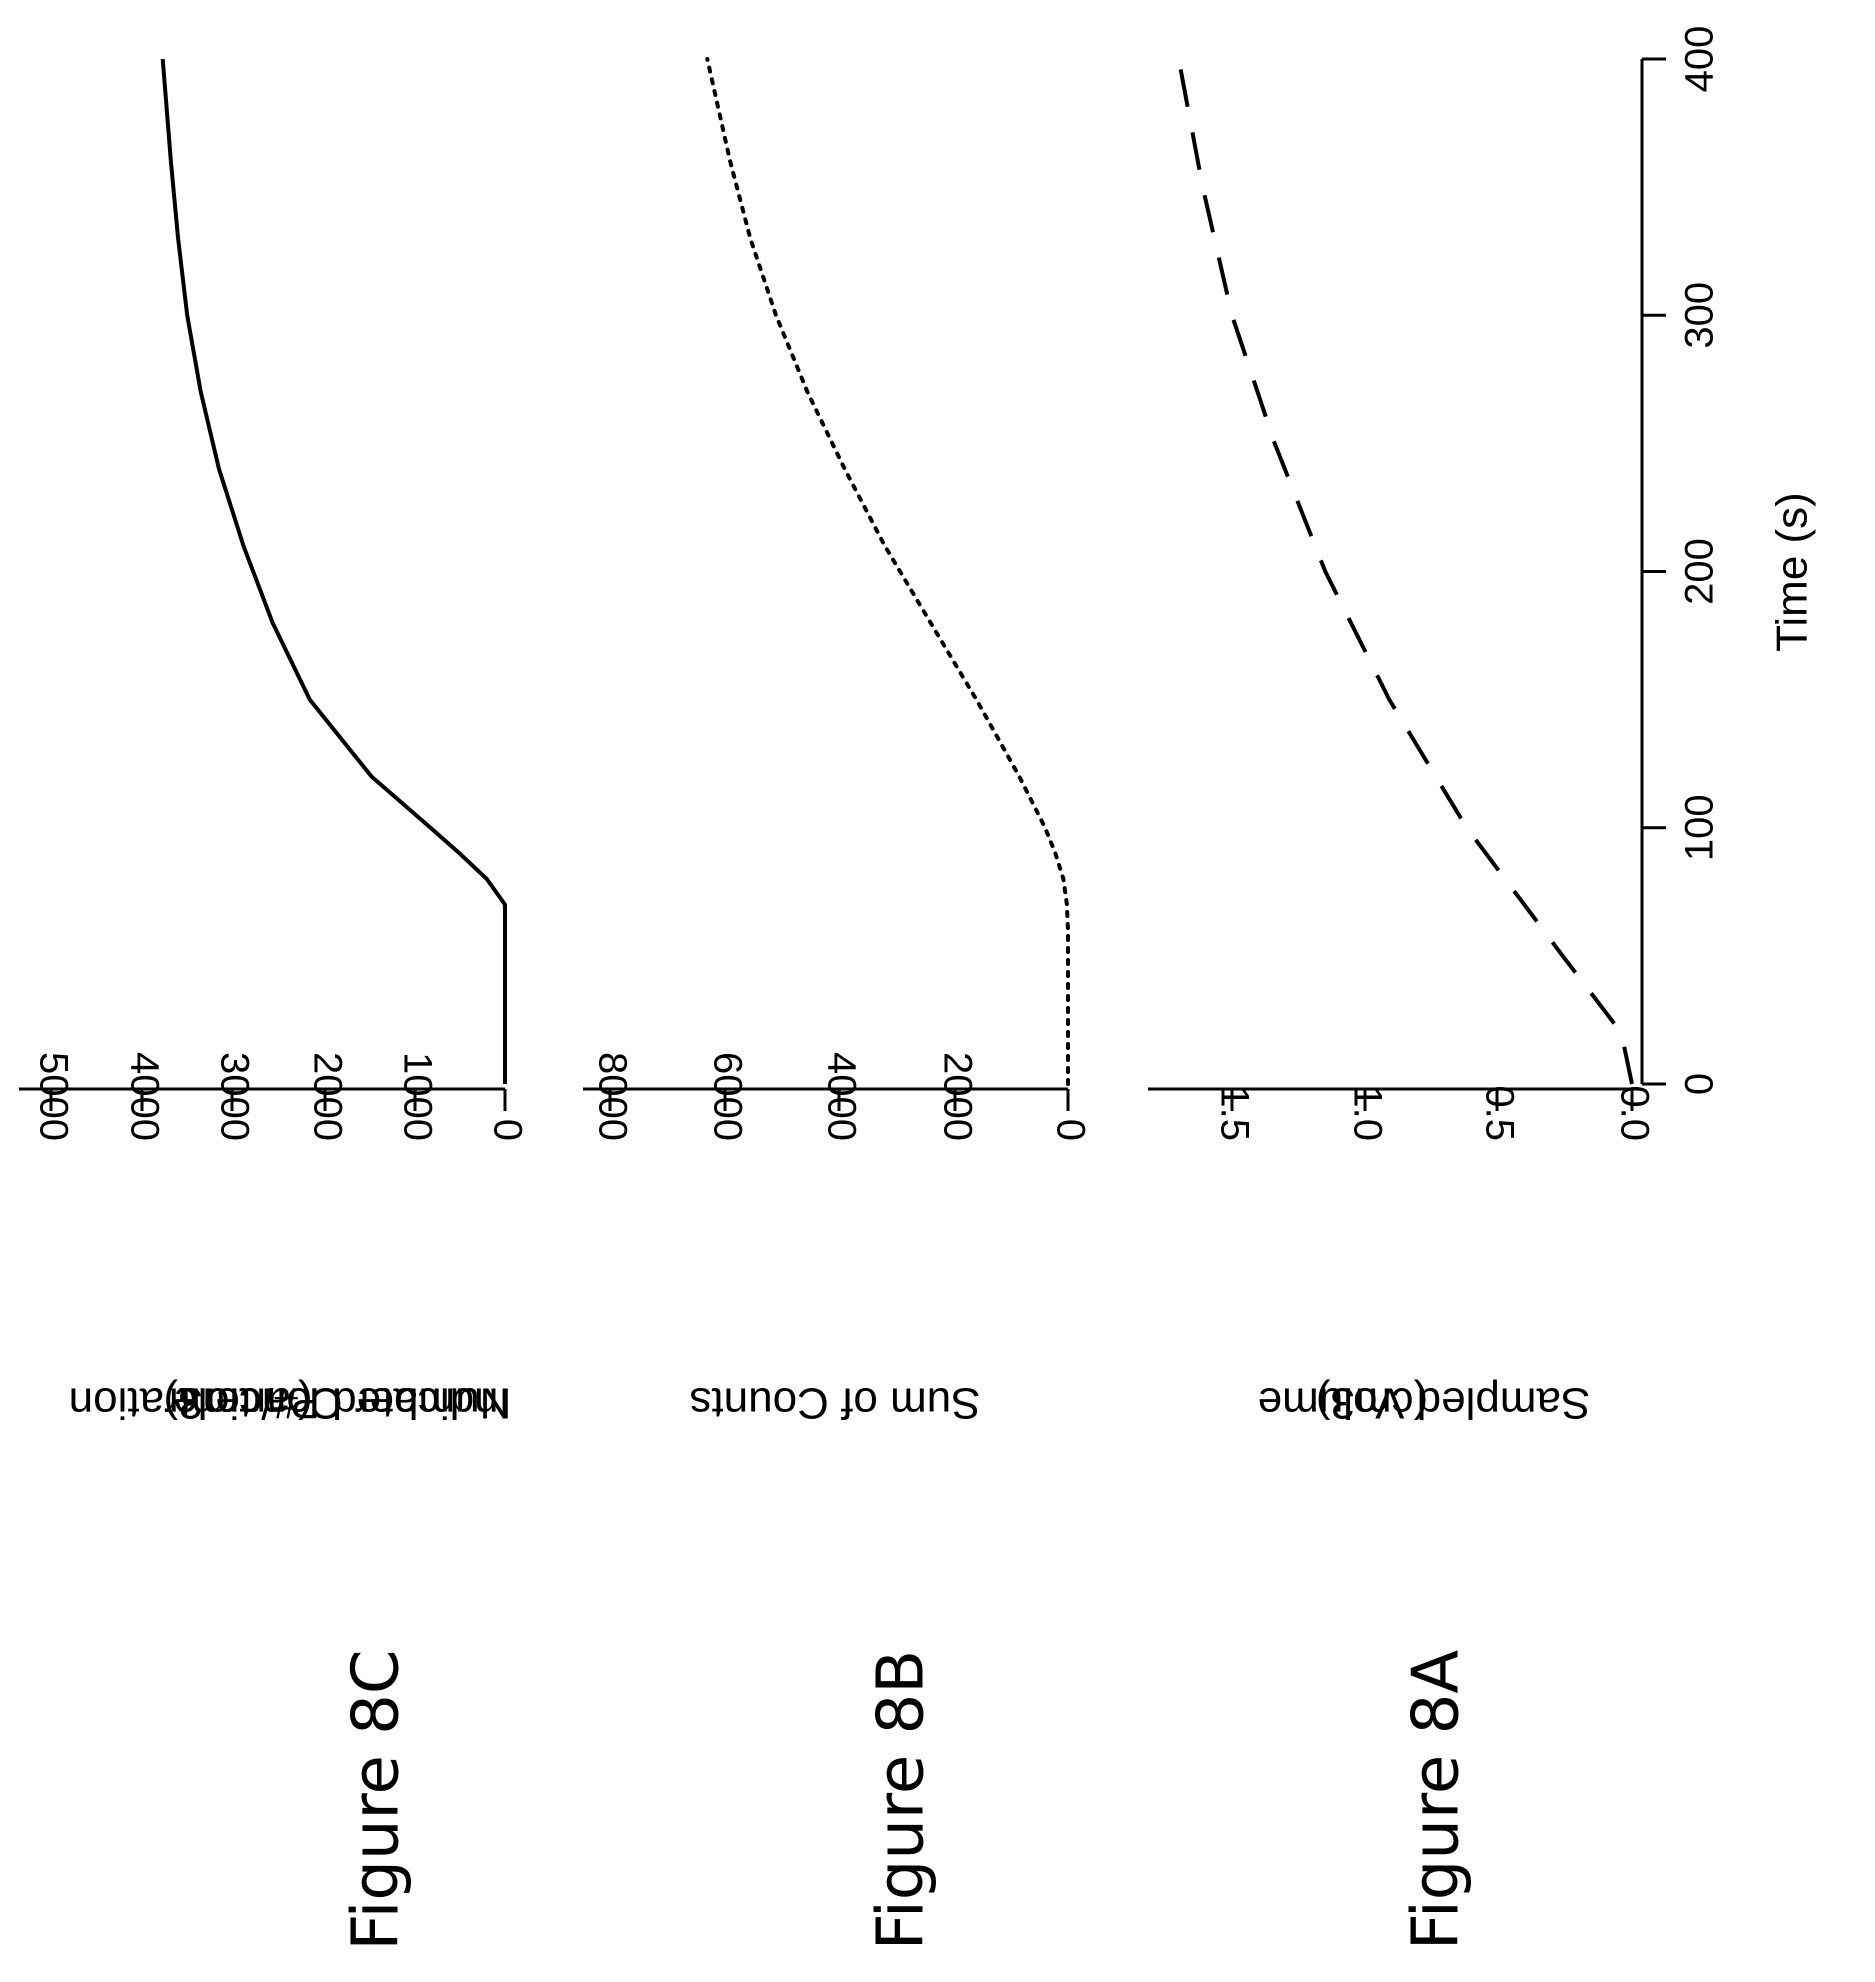 This screenshot has height=1982, width=1875. Describe the element at coordinates (1437, 1800) in the screenshot. I see `figure-label: Figure 8A` at that location.